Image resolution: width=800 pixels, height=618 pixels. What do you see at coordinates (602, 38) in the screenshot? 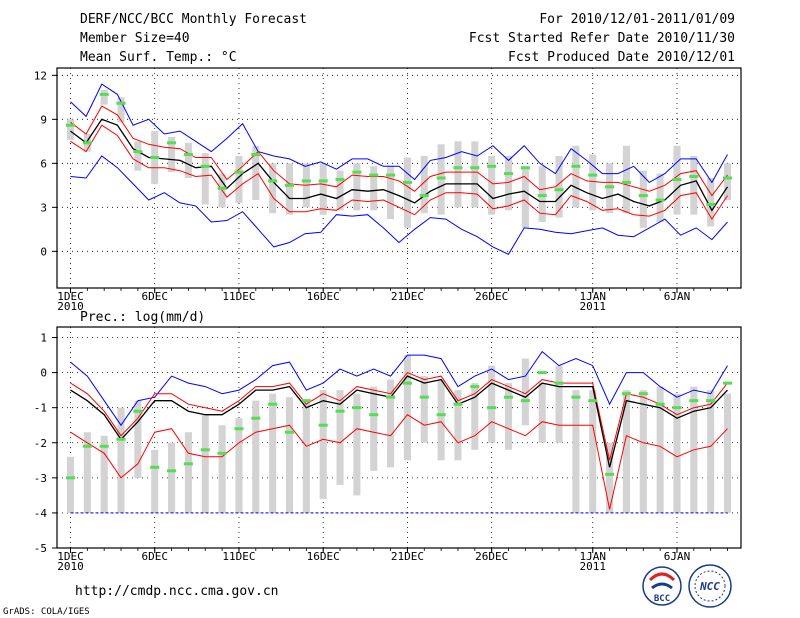
I see `header-fcst-started: Fcst Started Refer Date 2010/11/30` at bounding box center [602, 38].